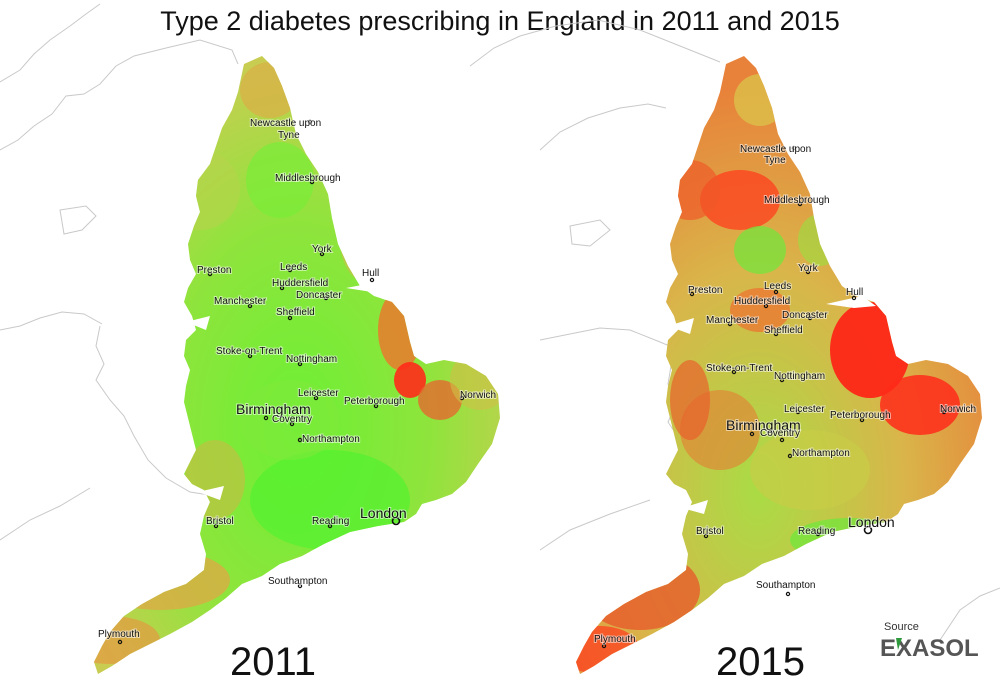 The height and width of the screenshot is (700, 1000). What do you see at coordinates (273, 662) in the screenshot?
I see `year-label-2011: 2011` at bounding box center [273, 662].